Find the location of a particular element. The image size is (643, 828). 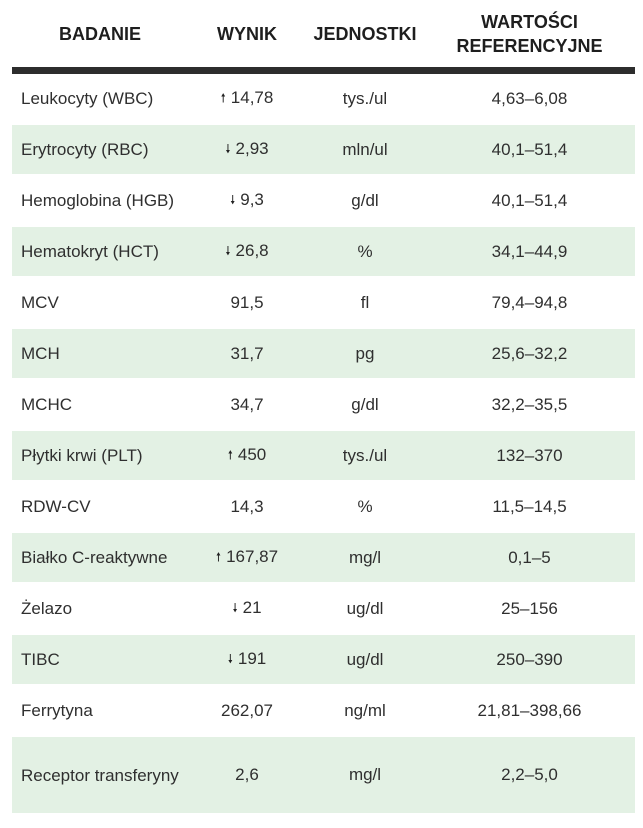

test-name: Ferrytyna is located at coordinates (57, 710).